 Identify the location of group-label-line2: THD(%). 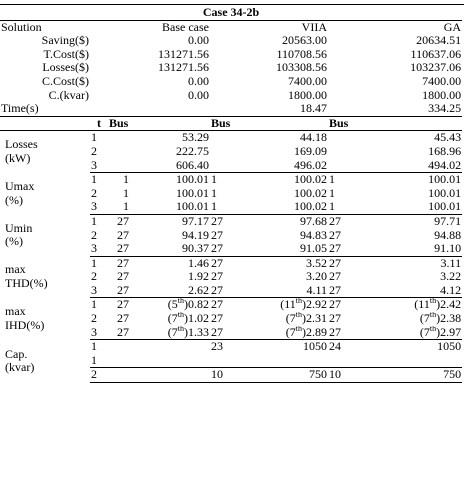
(26, 283).